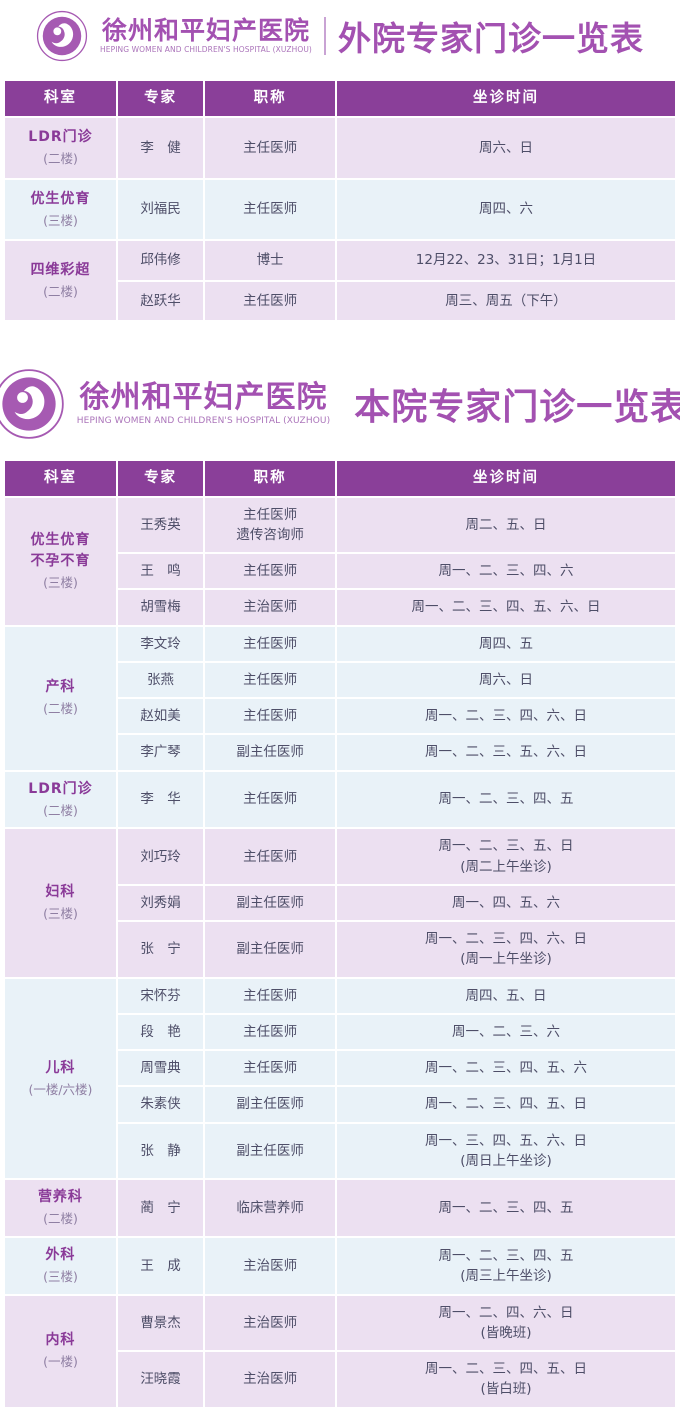  What do you see at coordinates (506, 1104) in the screenshot?
I see `schedule-time-cell: 周一、二、三、四、五、日` at bounding box center [506, 1104].